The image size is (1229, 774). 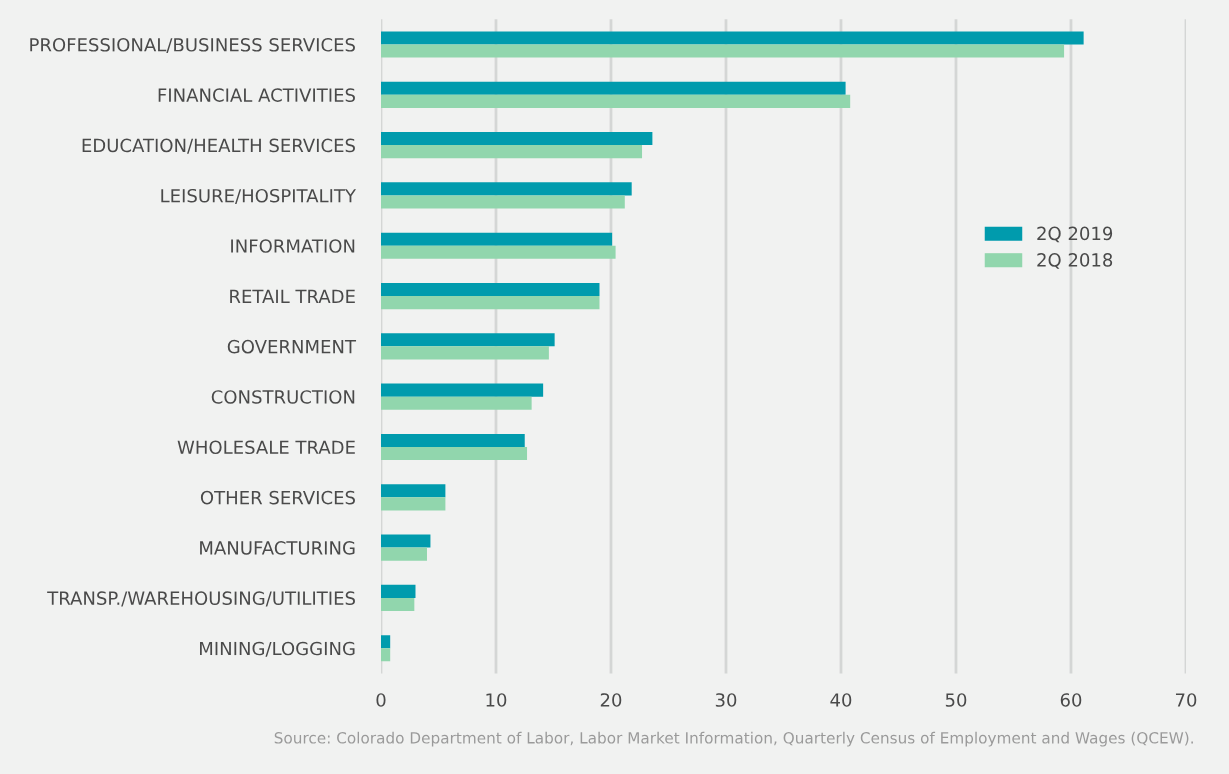 I want to click on x-tick-label: 60, so click(x=1071, y=700).